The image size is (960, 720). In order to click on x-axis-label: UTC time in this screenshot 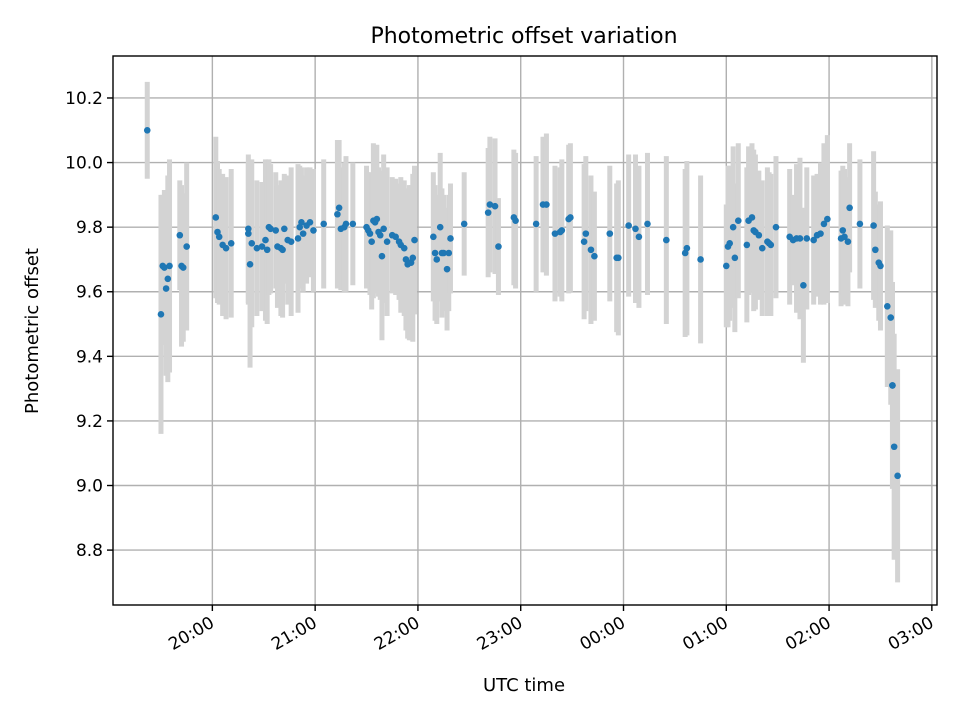, I will do `click(524, 685)`.